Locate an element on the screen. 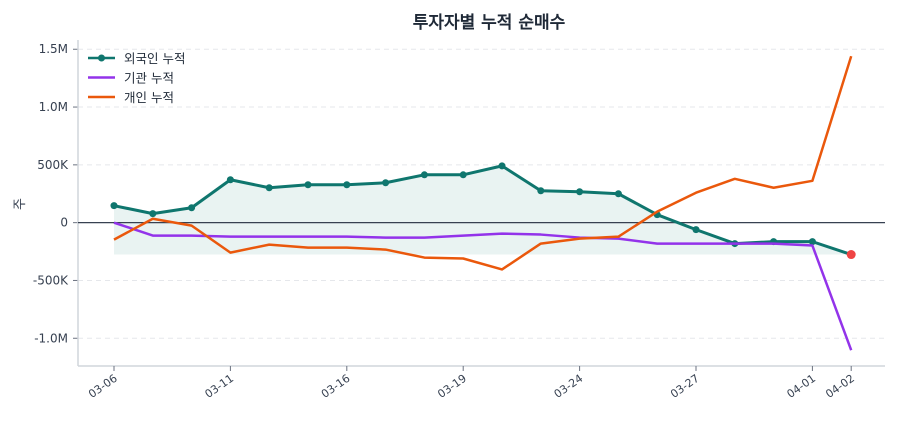 The height and width of the screenshot is (424, 900). y-tick-label: -500K is located at coordinates (51, 280).